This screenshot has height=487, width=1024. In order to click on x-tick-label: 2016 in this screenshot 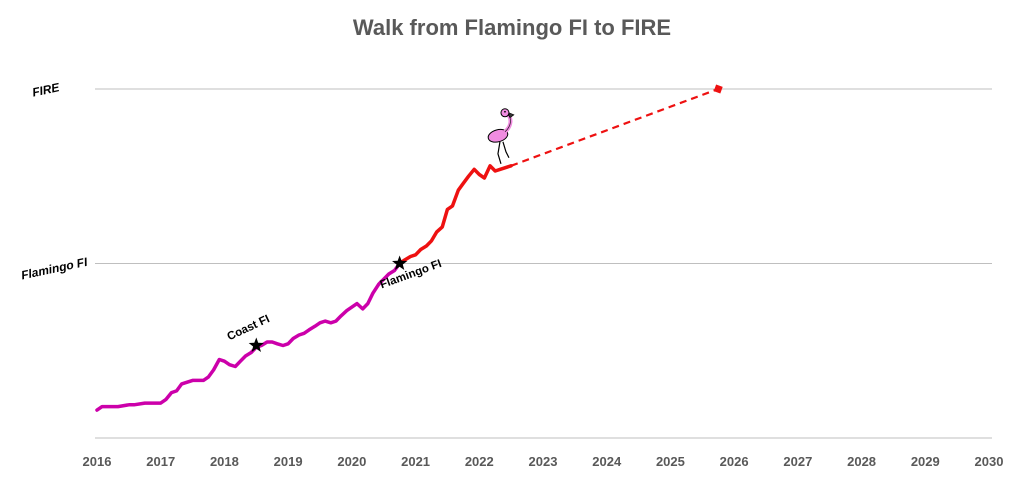, I will do `click(97, 461)`.